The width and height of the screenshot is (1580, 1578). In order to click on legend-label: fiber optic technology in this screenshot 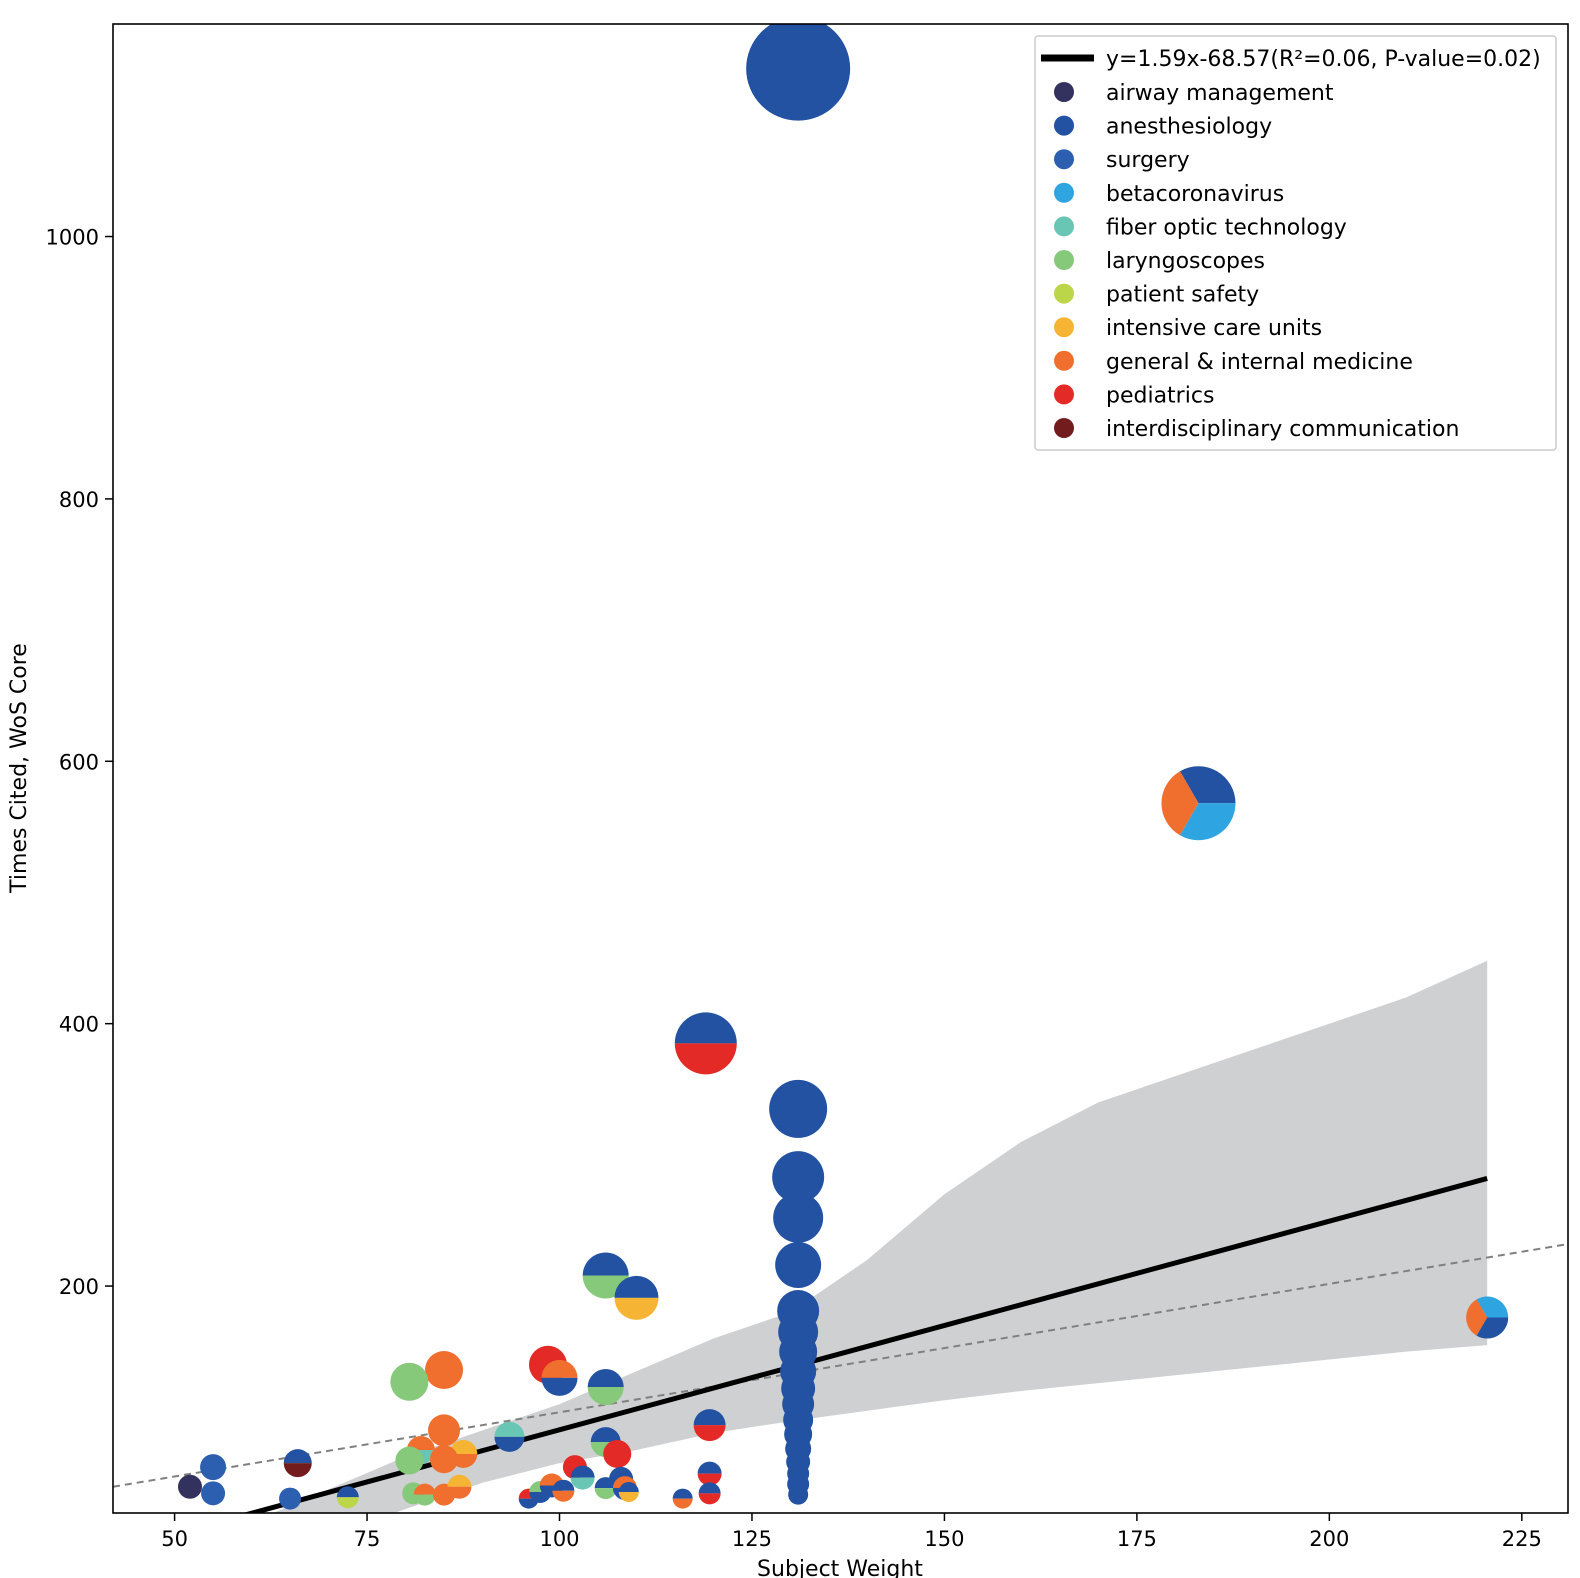, I will do `click(1226, 227)`.